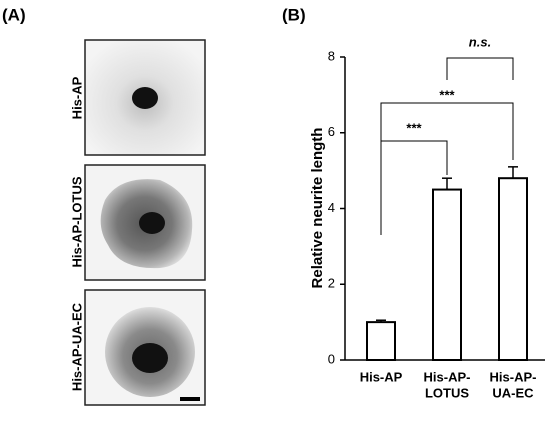 The width and height of the screenshot is (550, 421). What do you see at coordinates (76, 221) in the screenshot?
I see `image-label: His-AP-LOTUS` at bounding box center [76, 221].